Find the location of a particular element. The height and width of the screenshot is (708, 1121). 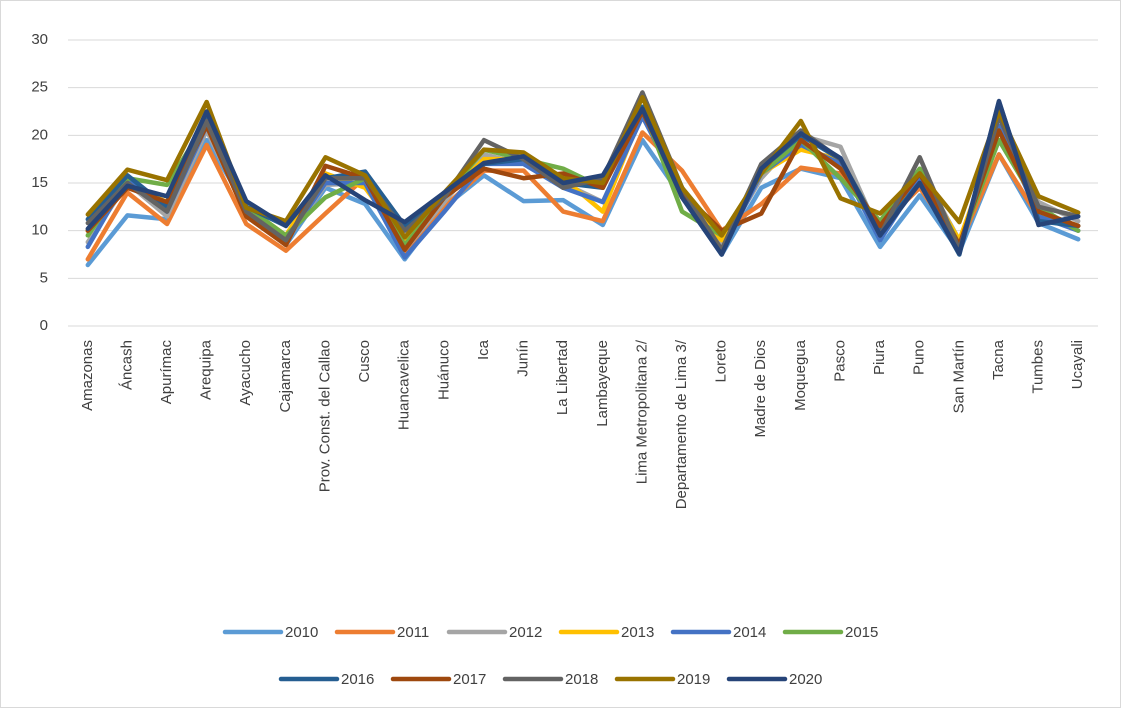

legend-label: 2020 is located at coordinates (805, 679).